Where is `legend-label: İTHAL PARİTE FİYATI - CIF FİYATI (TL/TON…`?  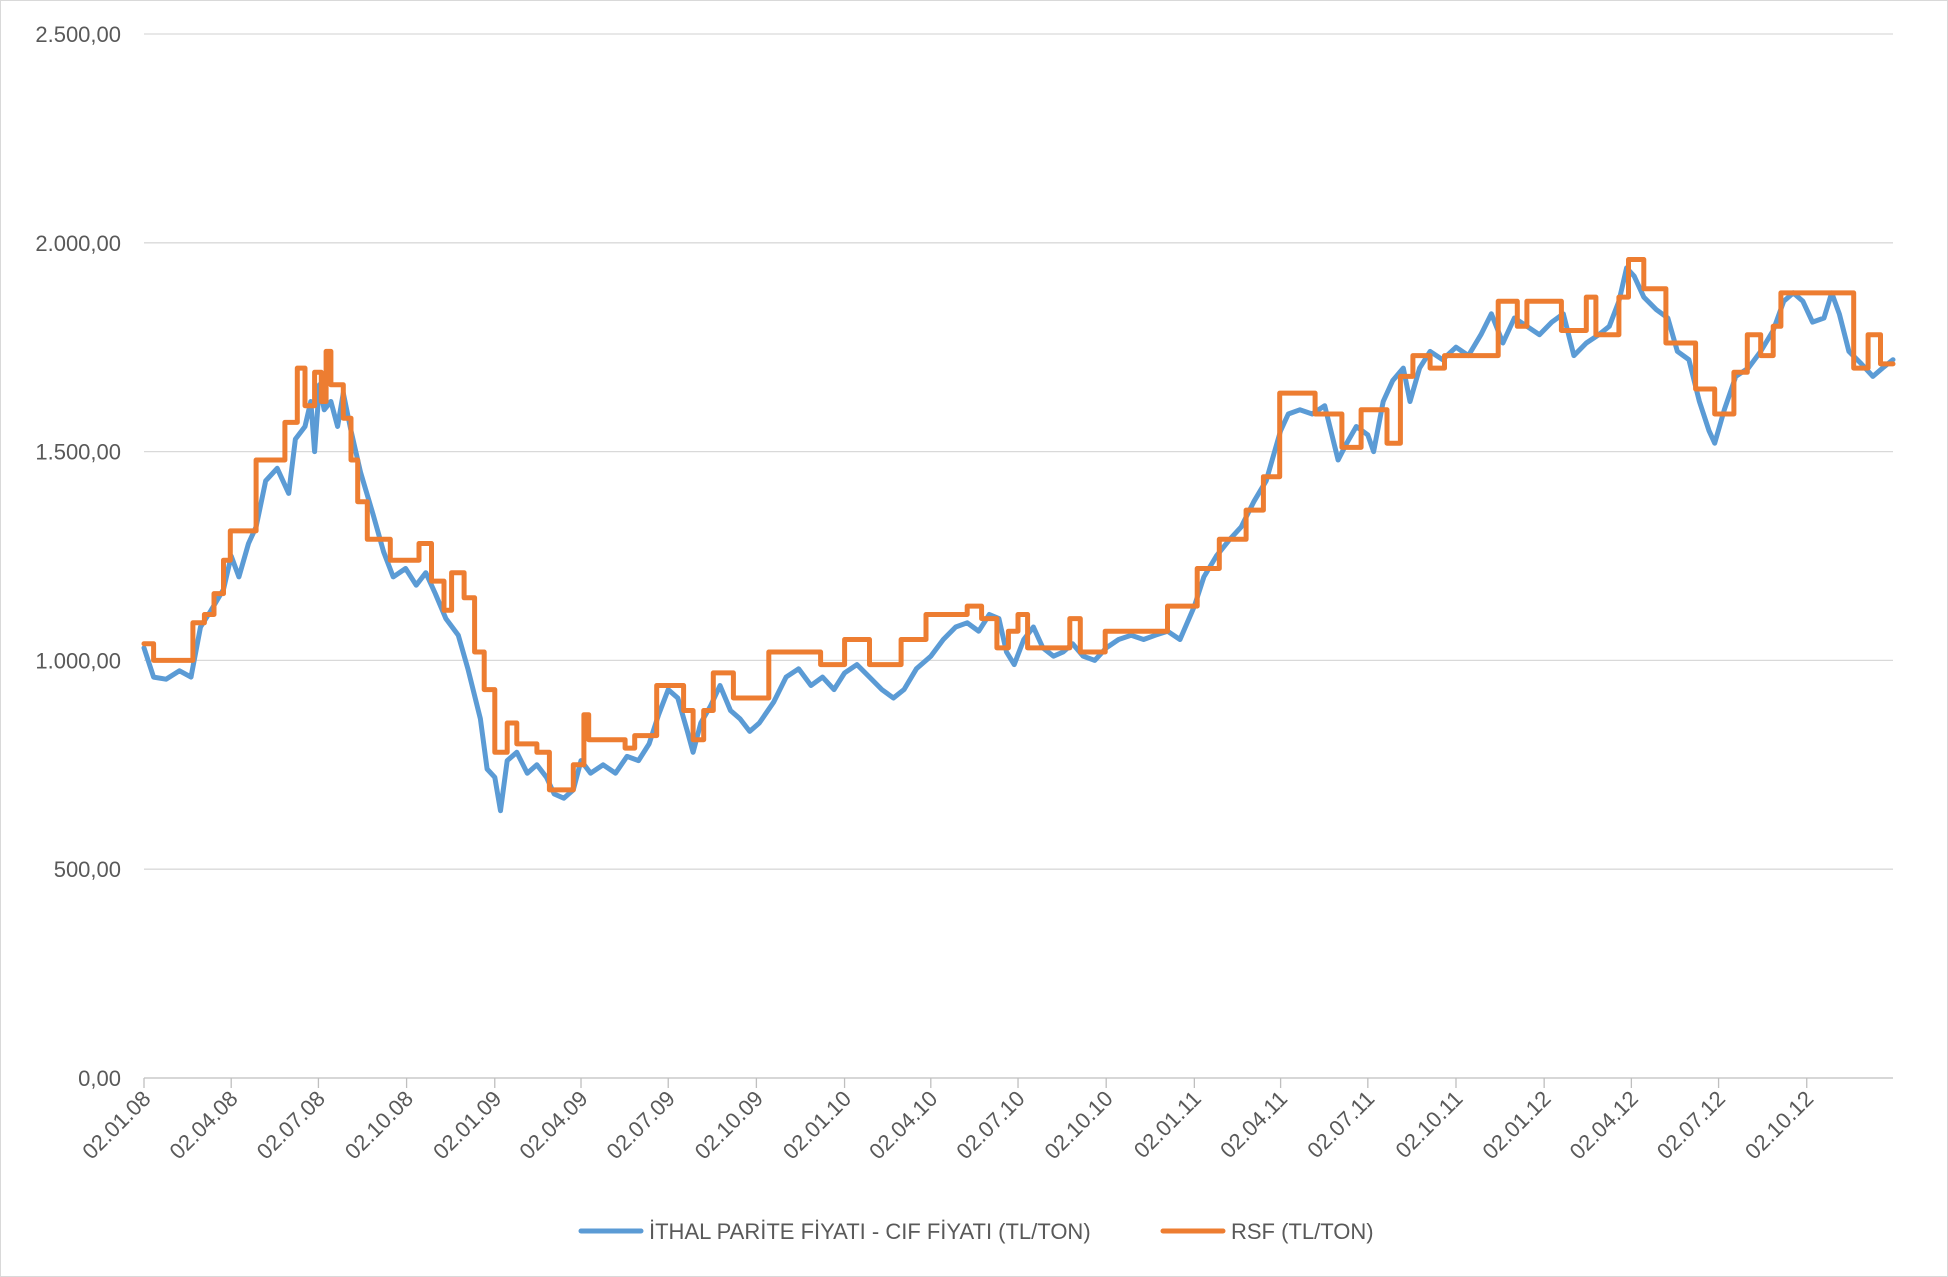
legend-label: İTHAL PARİTE FİYATI - CIF FİYATI (TL/TON… is located at coordinates (870, 1231).